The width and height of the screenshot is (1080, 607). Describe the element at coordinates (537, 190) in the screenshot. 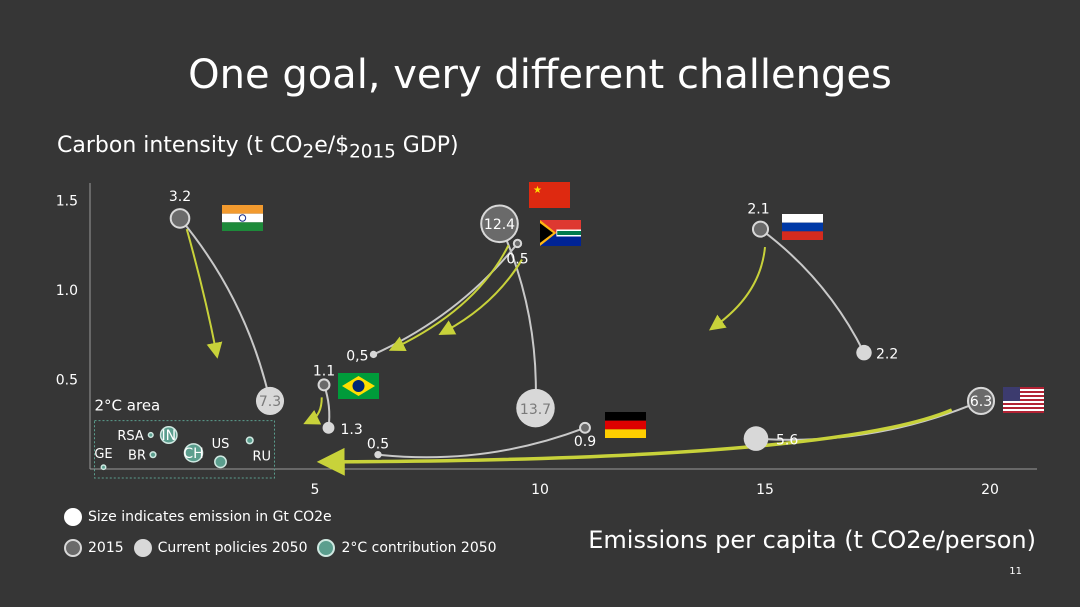

I see `china-flag-star: ★` at that location.